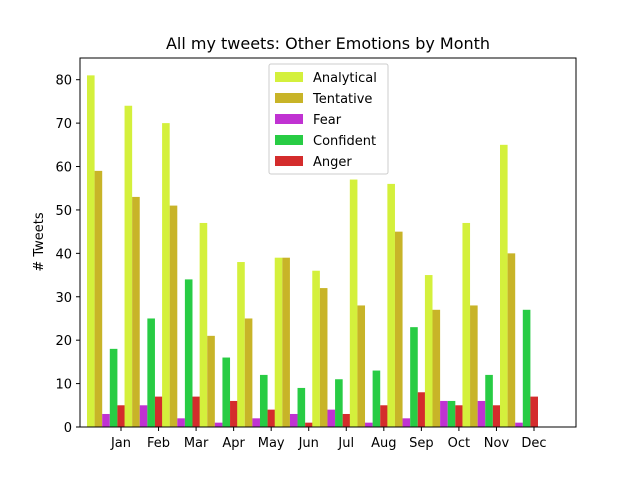 The image size is (640, 480). Describe the element at coordinates (481, 413) in the screenshot. I see `bar-fear-nov` at that location.